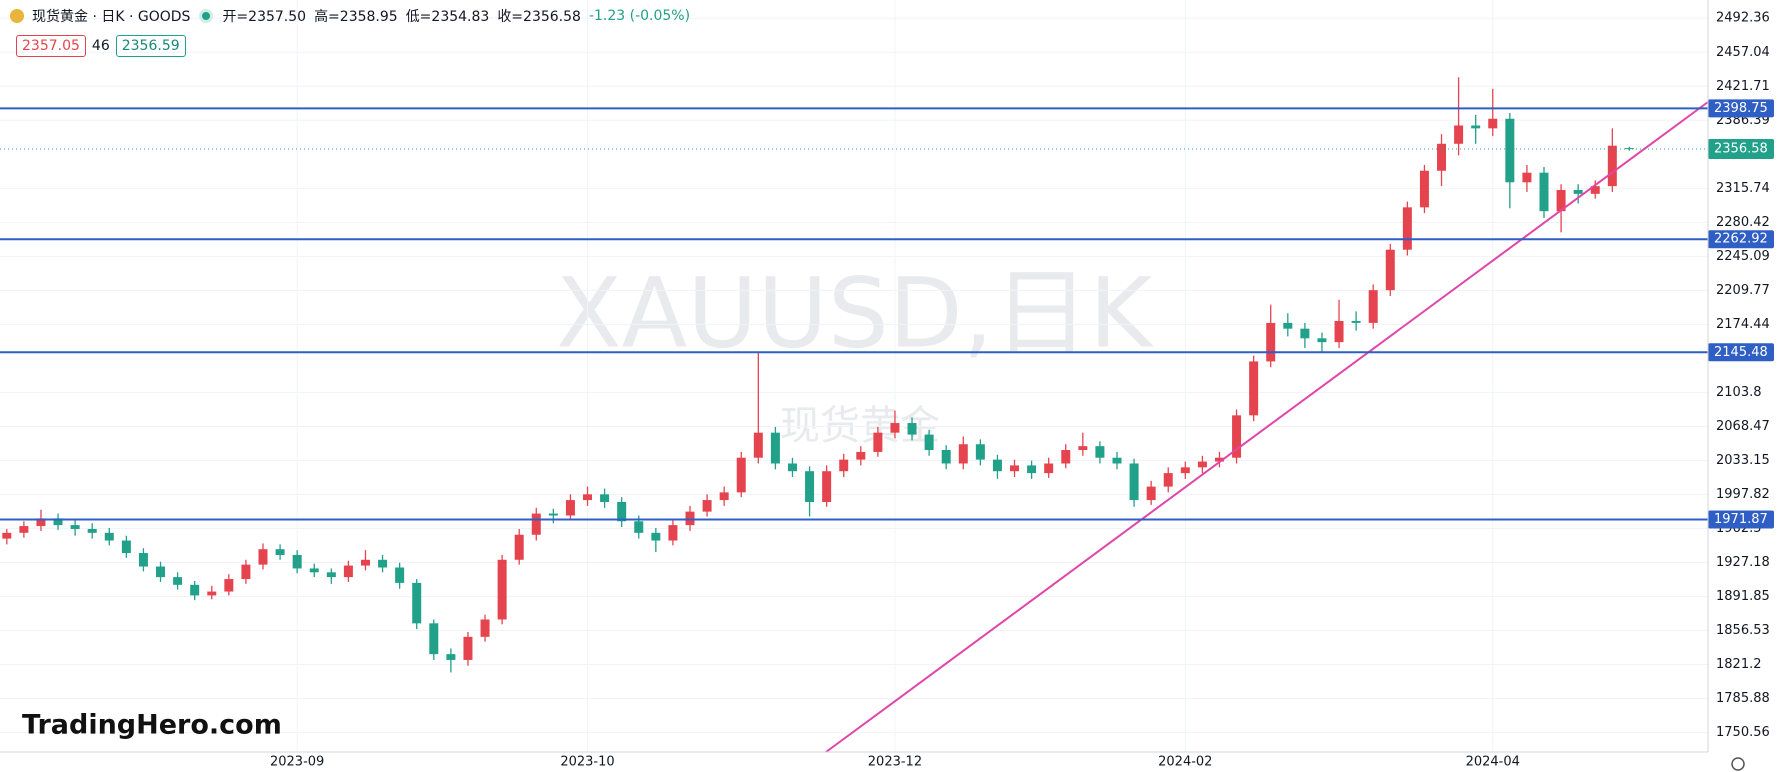 The height and width of the screenshot is (772, 1786). I want to click on y-tick-label: 1927.18, so click(1743, 562).